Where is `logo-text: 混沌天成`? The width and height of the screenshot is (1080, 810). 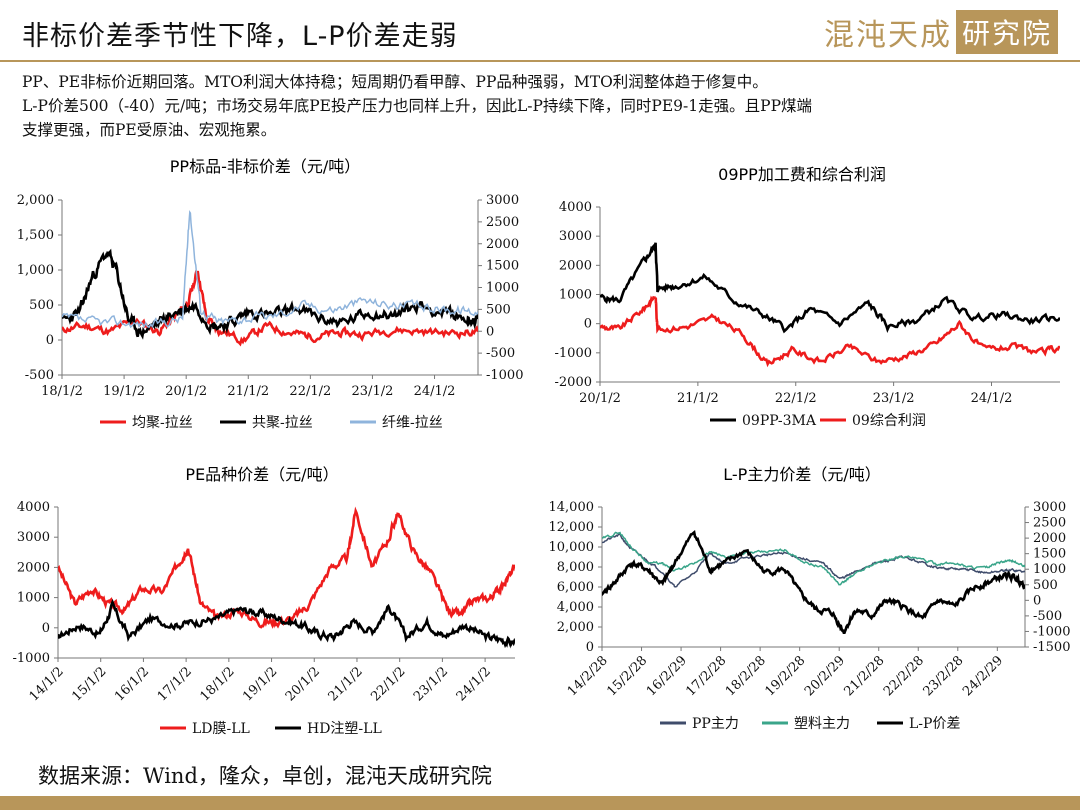 logo-text: 混沌天成 is located at coordinates (887, 35).